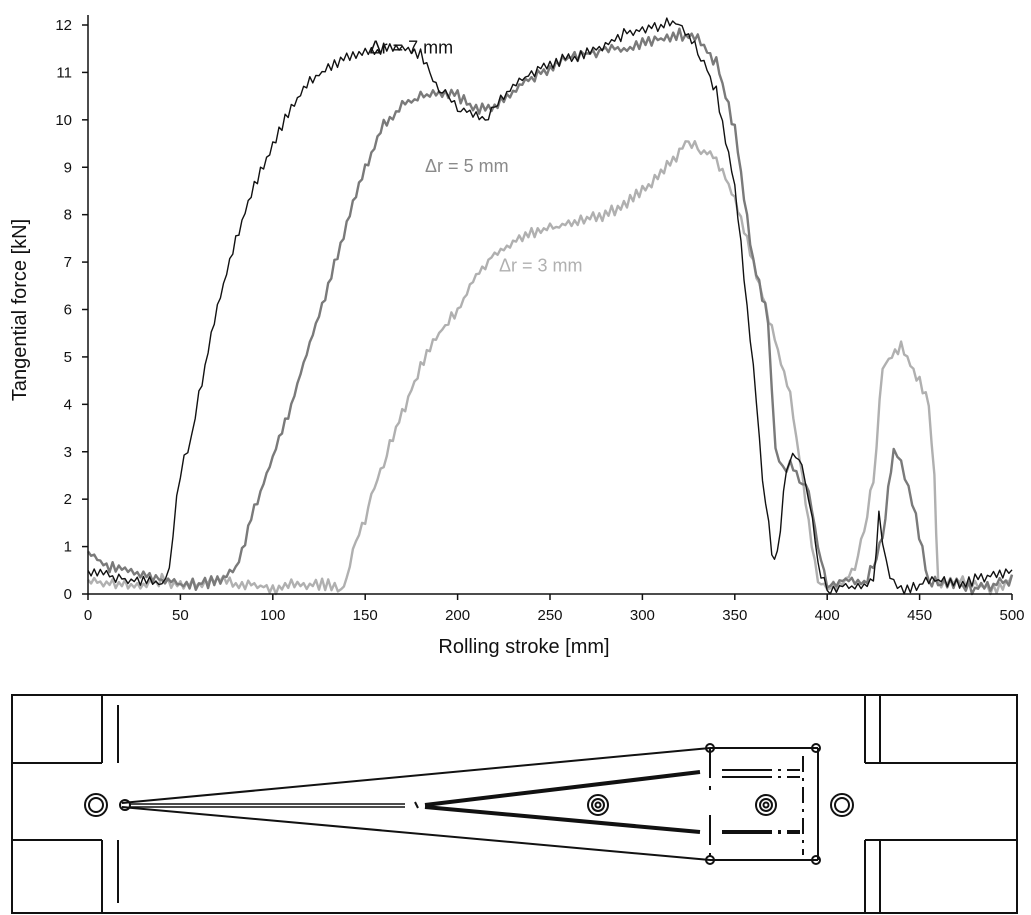 The height and width of the screenshot is (915, 1031). I want to click on x-axis-title: Rolling stroke [mm], so click(523, 647).